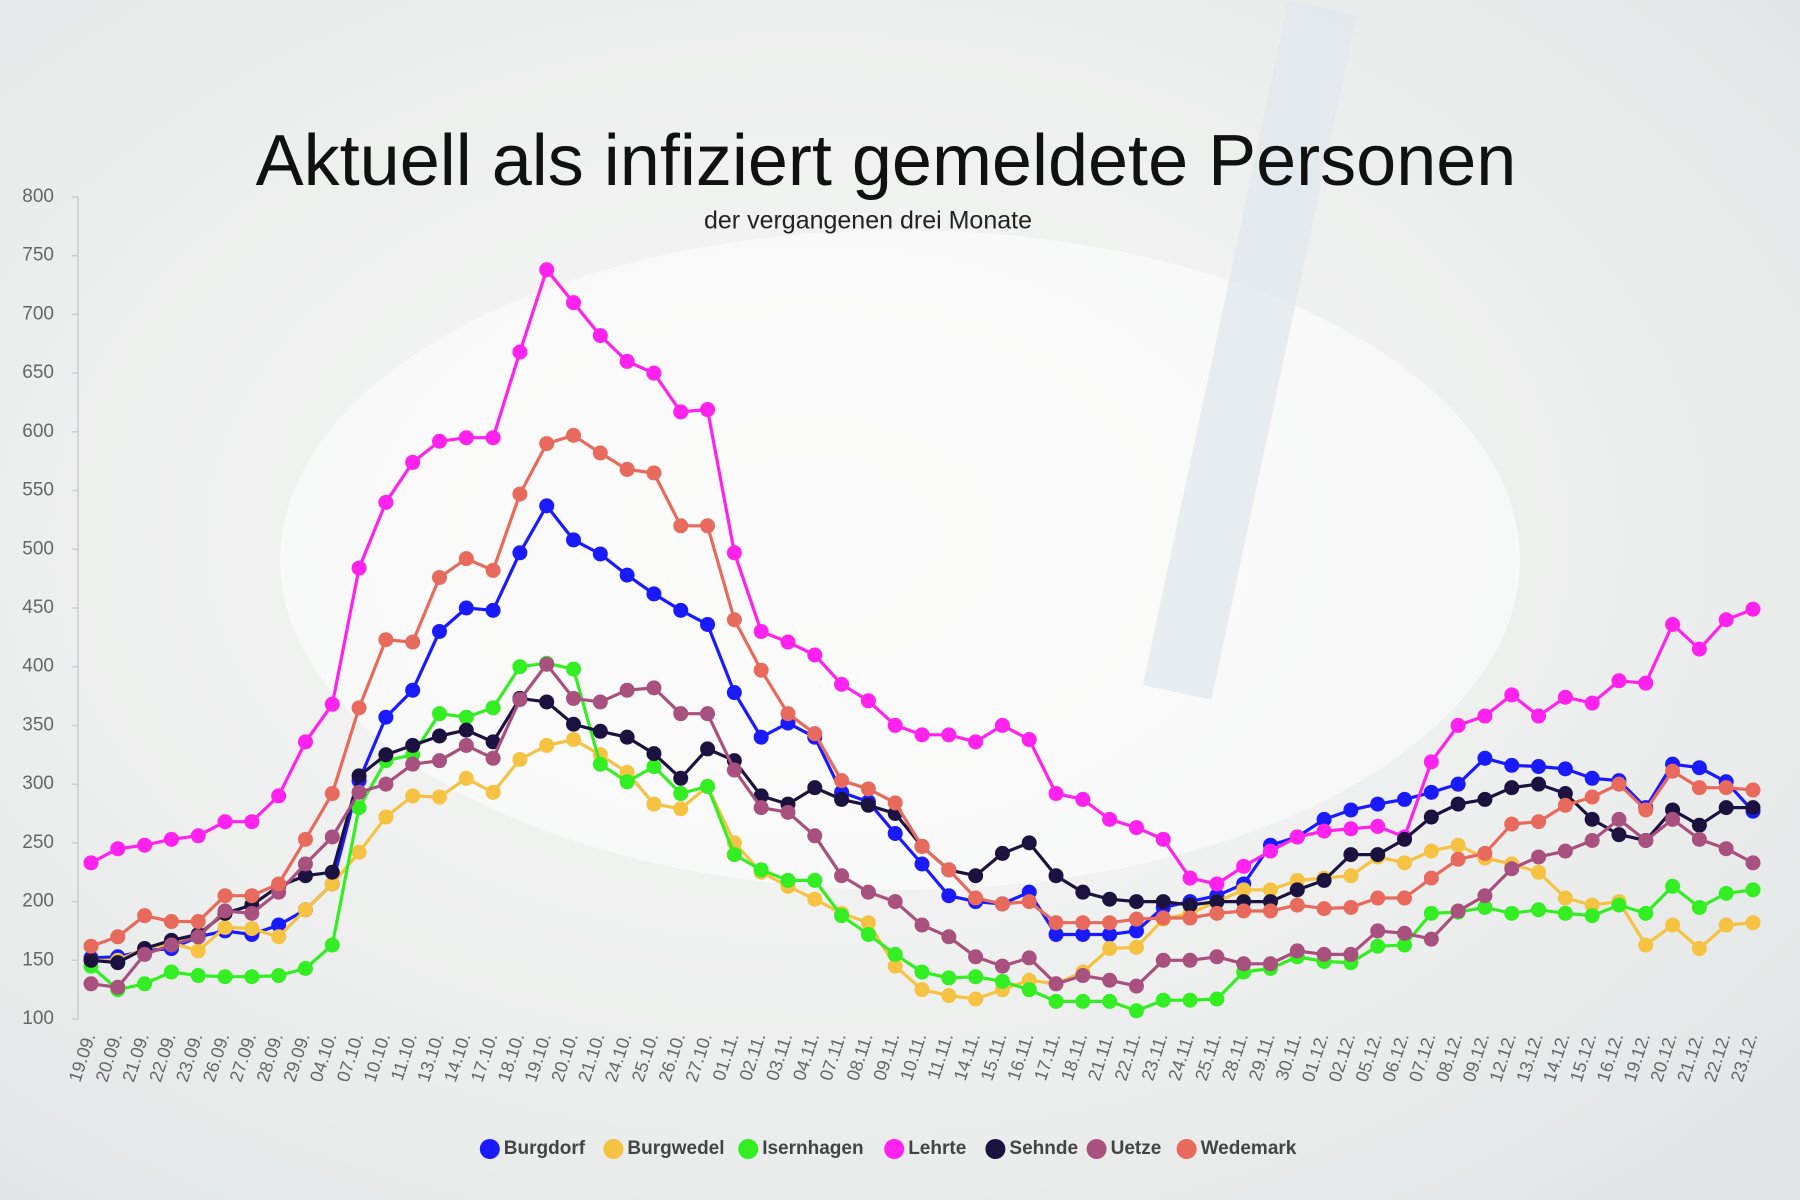  What do you see at coordinates (38, 666) in the screenshot?
I see `y-tick-label: 400` at bounding box center [38, 666].